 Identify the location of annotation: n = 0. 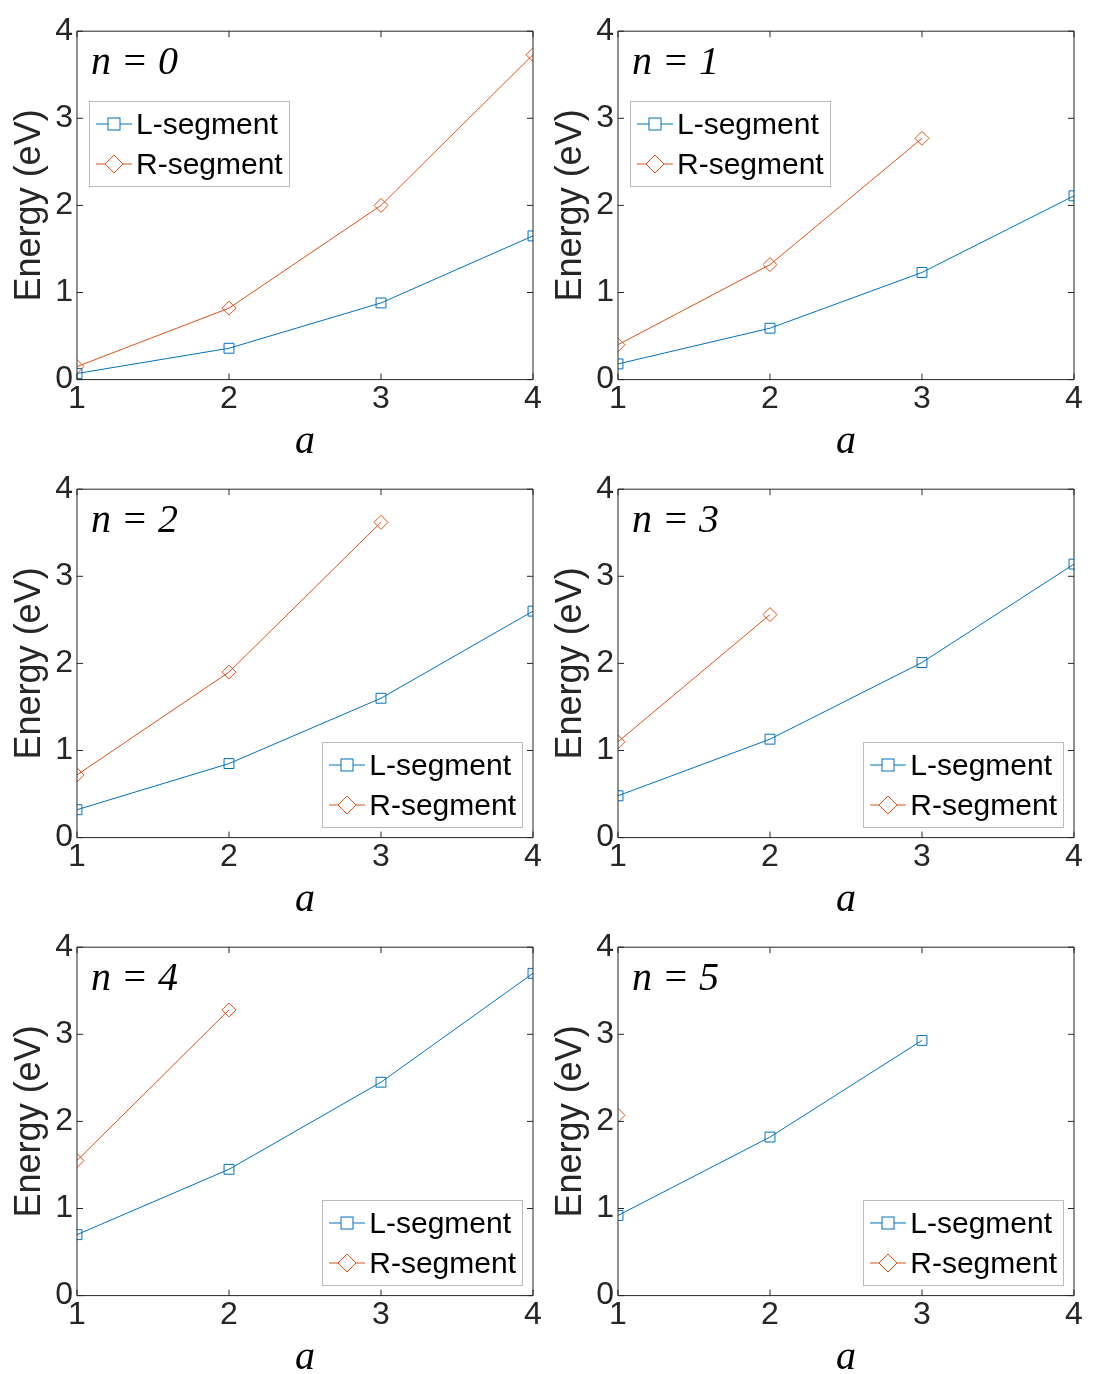
(134, 60).